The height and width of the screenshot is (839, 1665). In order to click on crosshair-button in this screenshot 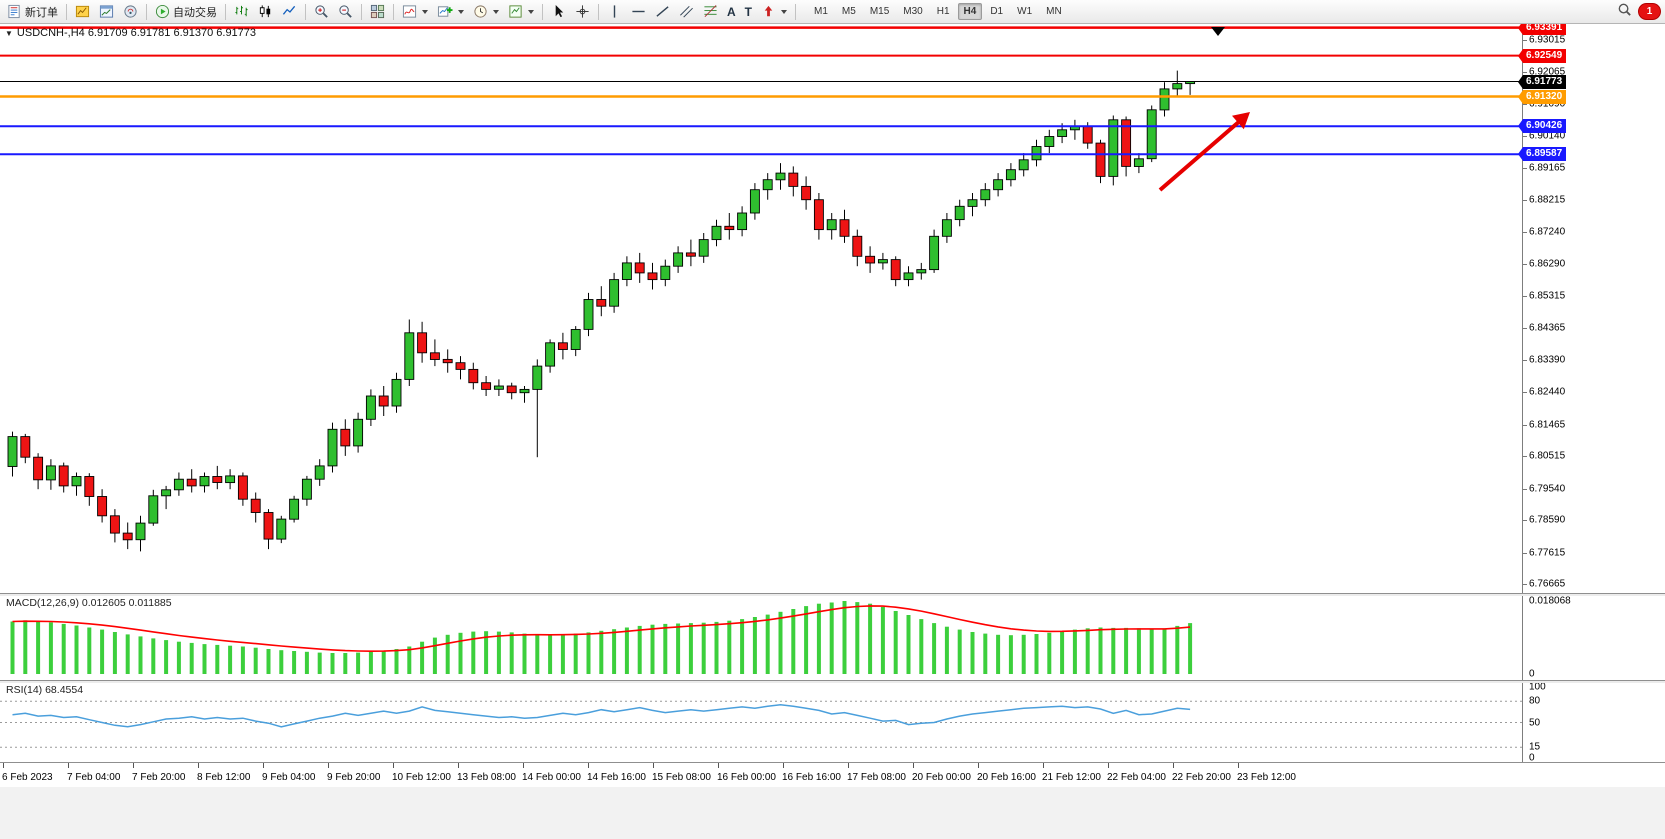, I will do `click(582, 12)`.